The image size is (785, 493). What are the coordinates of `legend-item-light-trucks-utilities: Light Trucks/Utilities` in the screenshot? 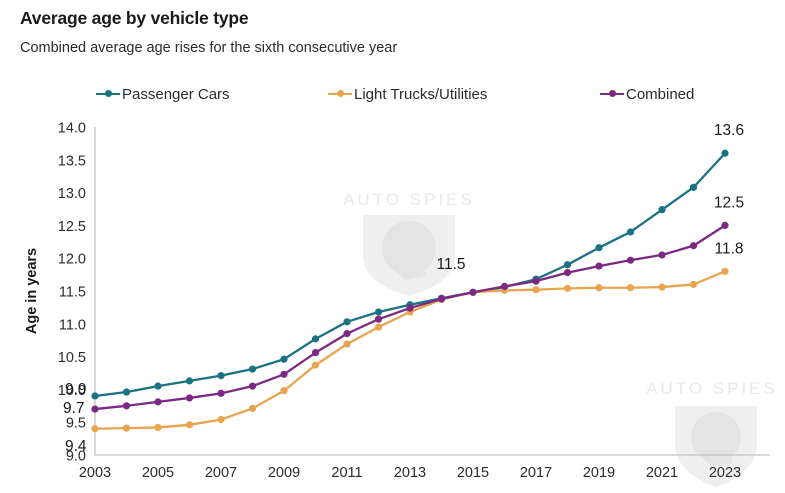 It's located at (407, 94).